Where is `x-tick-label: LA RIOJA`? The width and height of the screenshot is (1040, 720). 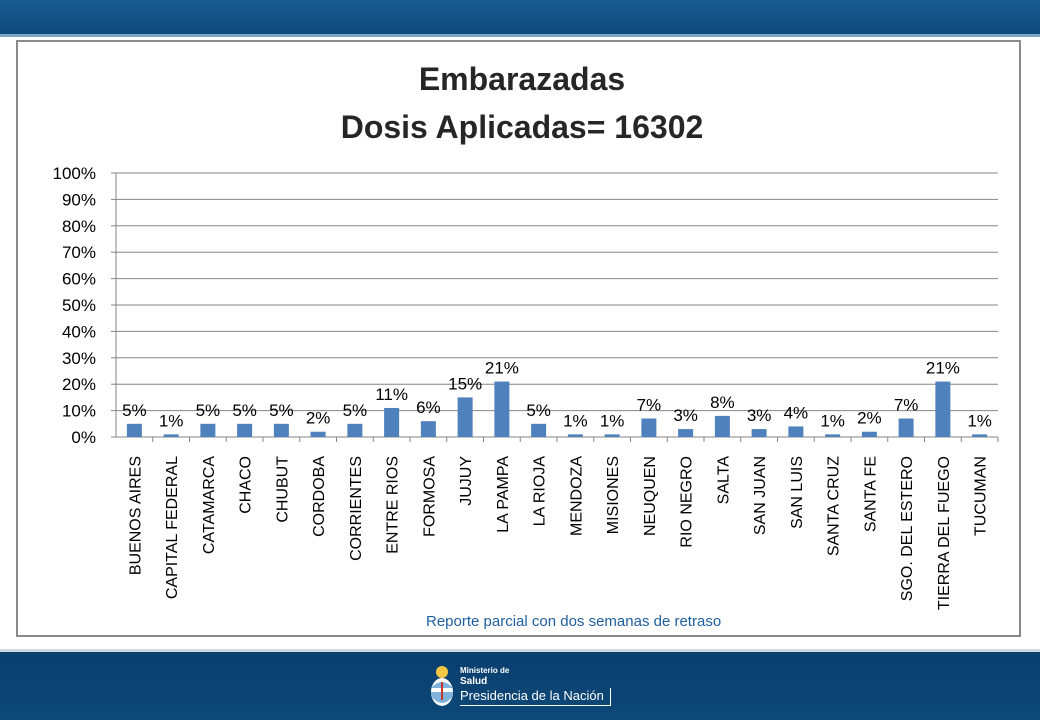 x-tick-label: LA RIOJA is located at coordinates (540, 491).